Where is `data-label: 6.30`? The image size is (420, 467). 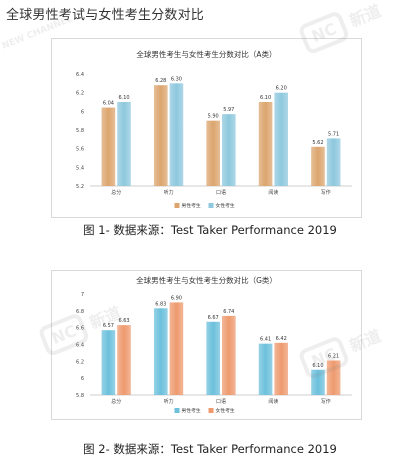 data-label: 6.30 is located at coordinates (176, 79).